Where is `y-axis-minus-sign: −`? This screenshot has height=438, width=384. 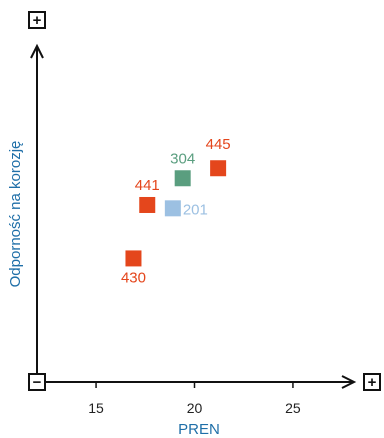 y-axis-minus-sign: − is located at coordinates (37, 382).